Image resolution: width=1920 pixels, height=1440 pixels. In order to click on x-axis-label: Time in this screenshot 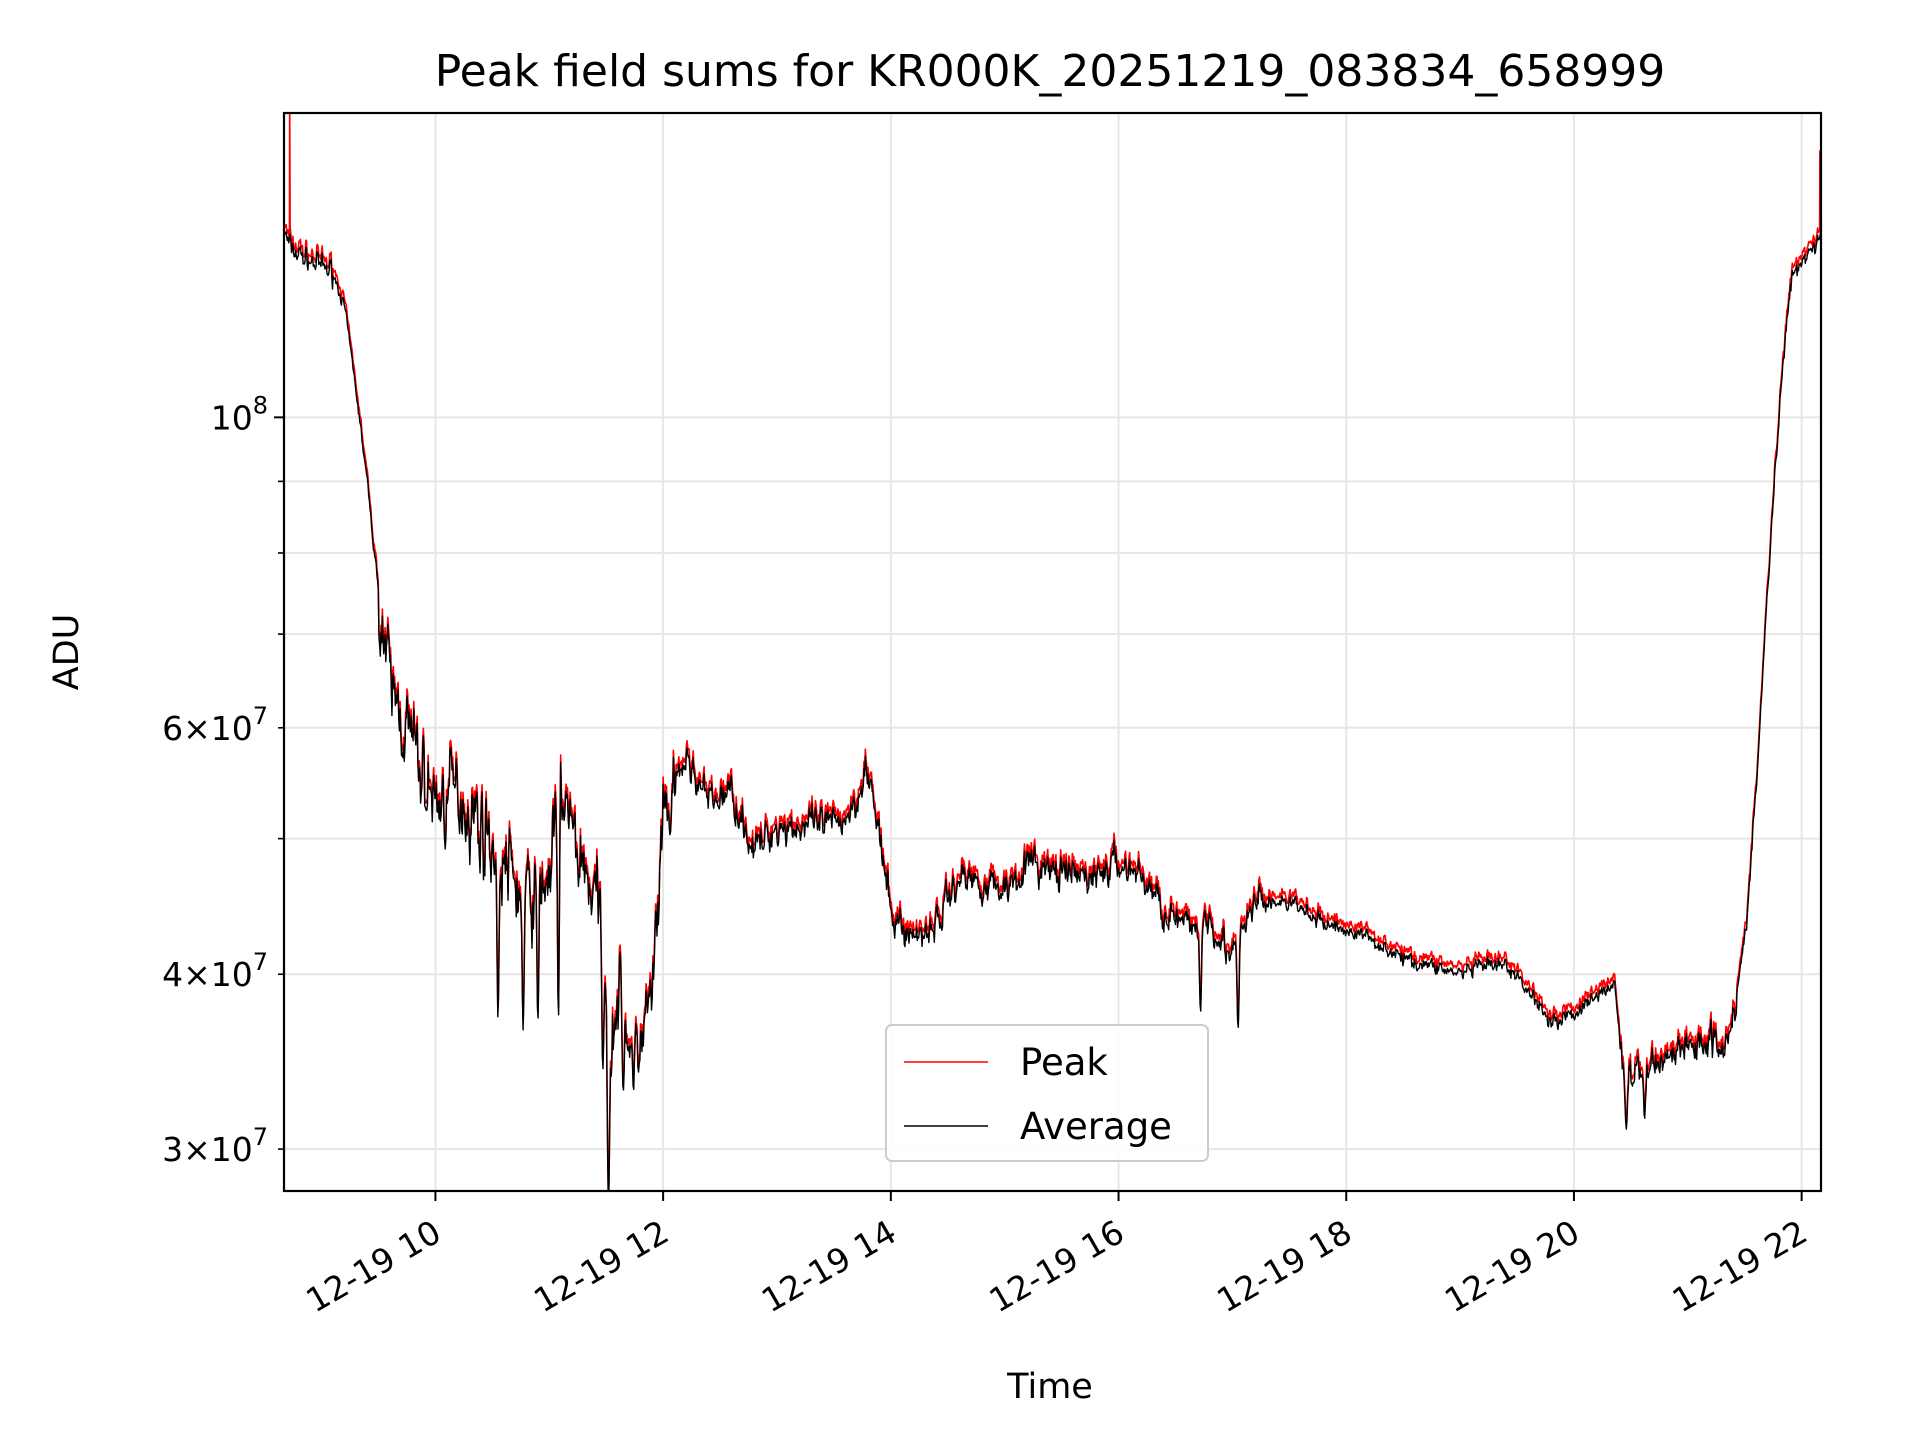, I will do `click(1049, 1387)`.